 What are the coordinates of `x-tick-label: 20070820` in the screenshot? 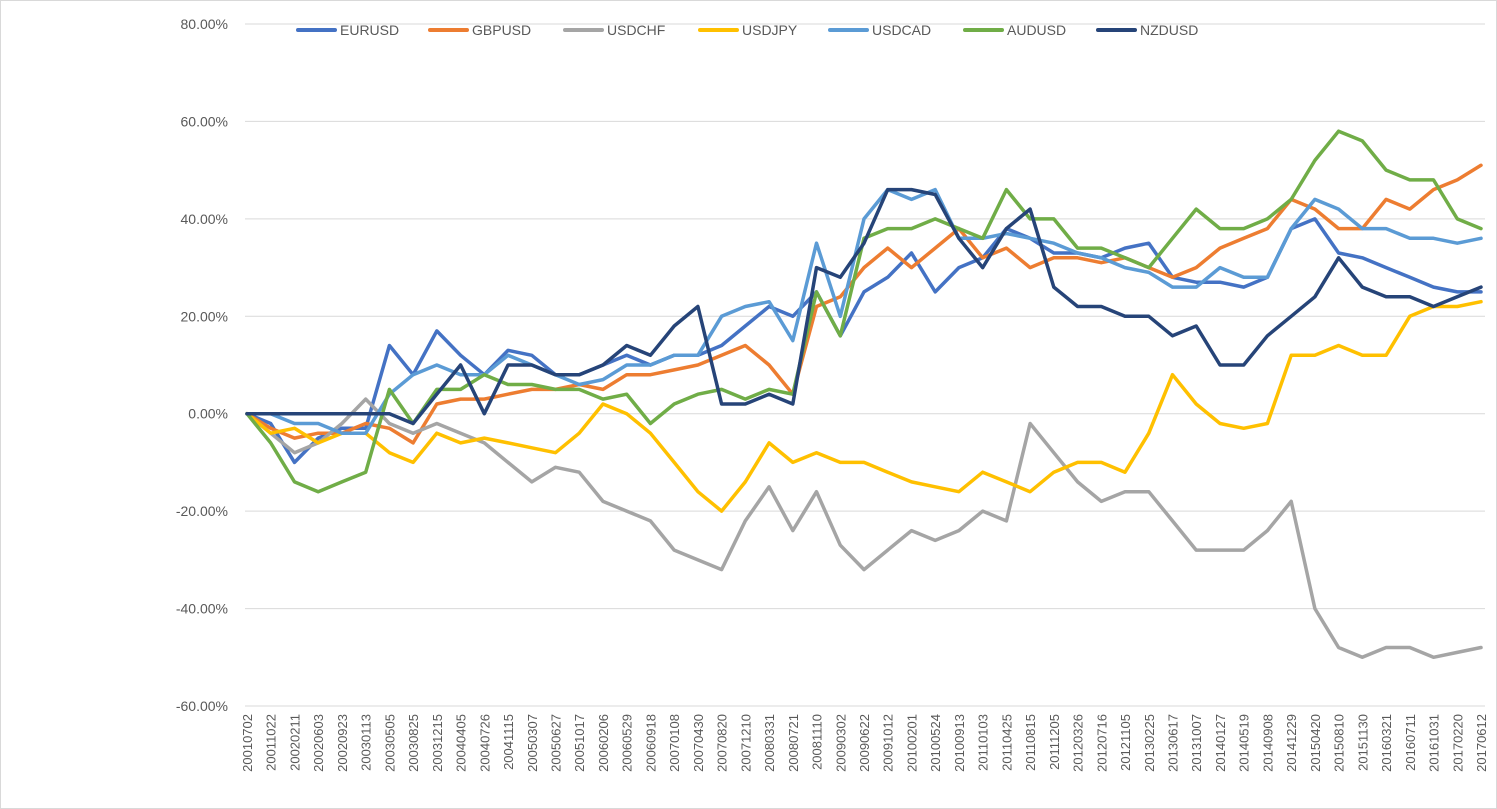 It's located at (722, 743).